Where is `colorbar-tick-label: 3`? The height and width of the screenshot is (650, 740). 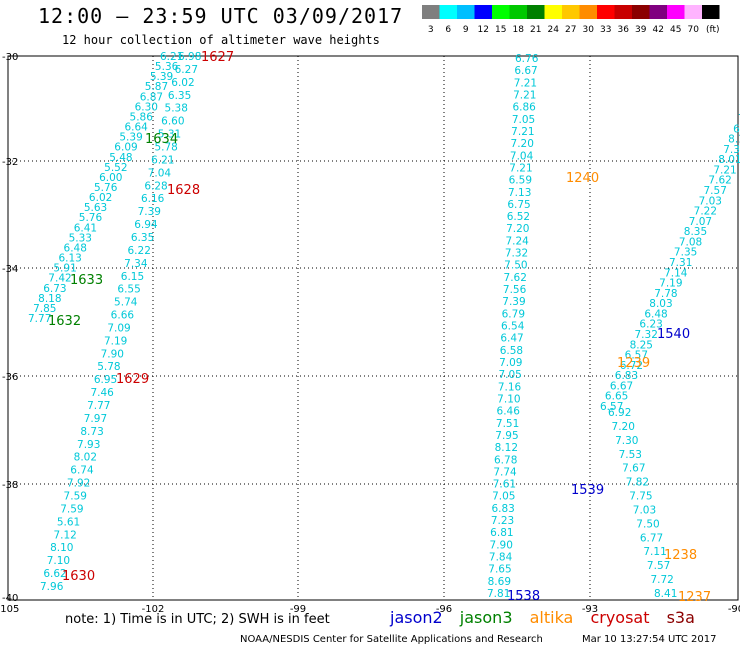 colorbar-tick-label: 3 is located at coordinates (431, 30).